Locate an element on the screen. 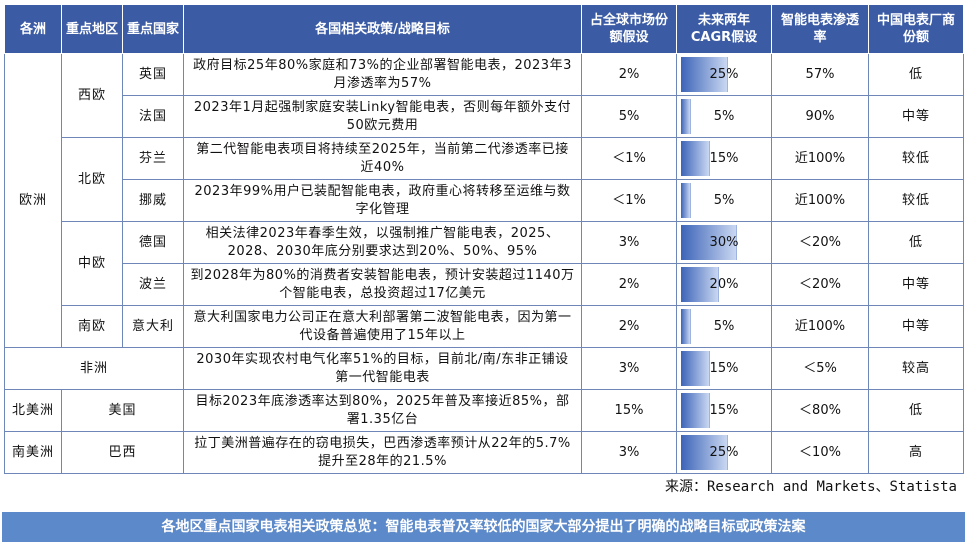 The height and width of the screenshot is (542, 967). cagr-value: 20% is located at coordinates (724, 284).